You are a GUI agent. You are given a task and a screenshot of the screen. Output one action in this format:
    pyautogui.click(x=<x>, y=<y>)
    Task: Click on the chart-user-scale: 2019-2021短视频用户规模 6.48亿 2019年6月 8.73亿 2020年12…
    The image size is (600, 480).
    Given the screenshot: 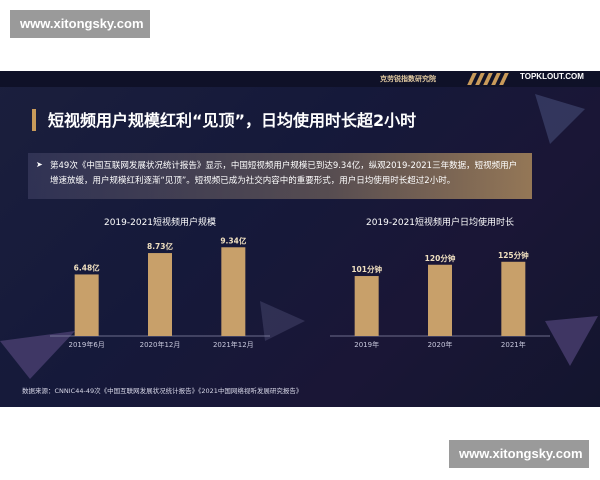 What is the action you would take?
    pyautogui.click(x=160, y=282)
    